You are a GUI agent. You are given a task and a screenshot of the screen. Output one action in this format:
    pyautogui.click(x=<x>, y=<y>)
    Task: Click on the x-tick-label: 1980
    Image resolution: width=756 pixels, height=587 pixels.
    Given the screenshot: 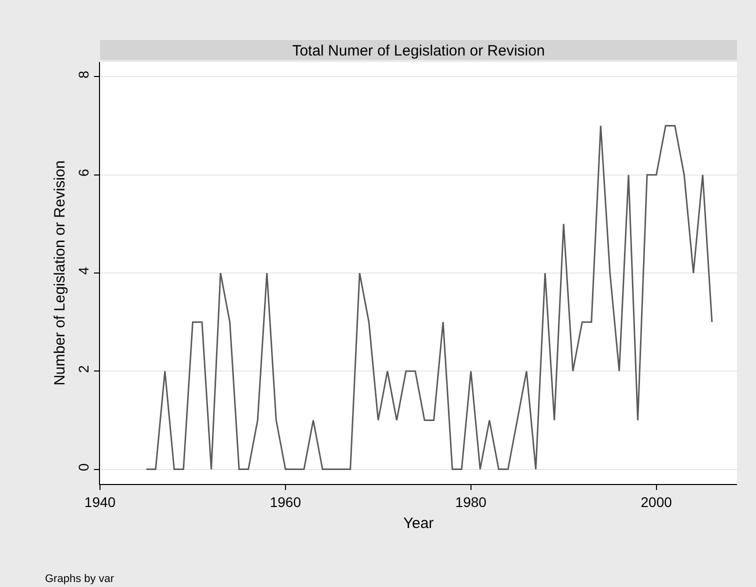 What is the action you would take?
    pyautogui.click(x=471, y=502)
    